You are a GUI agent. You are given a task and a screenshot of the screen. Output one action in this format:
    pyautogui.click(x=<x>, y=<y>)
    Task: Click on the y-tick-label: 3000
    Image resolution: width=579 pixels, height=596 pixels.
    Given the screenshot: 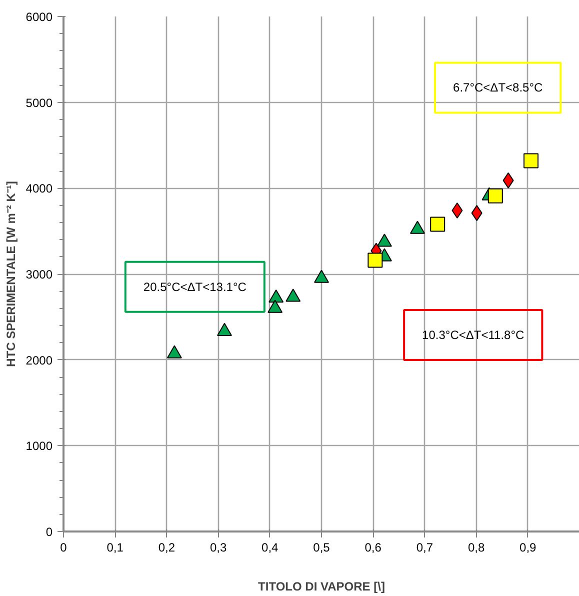 What is the action you would take?
    pyautogui.click(x=39, y=275)
    